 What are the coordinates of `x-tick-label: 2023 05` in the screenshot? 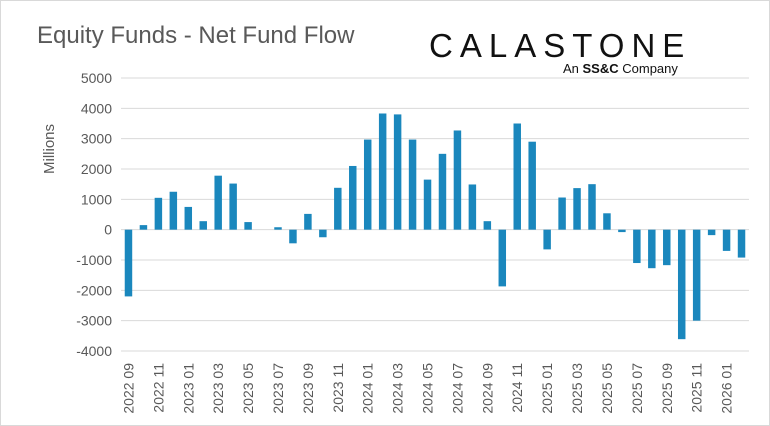 It's located at (248, 388).